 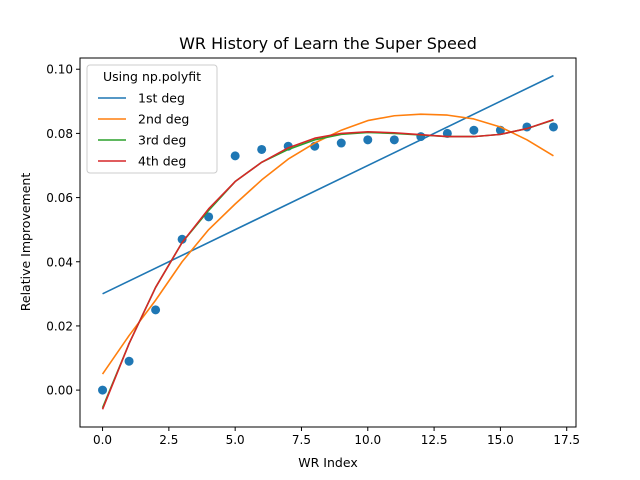 What do you see at coordinates (235, 440) in the screenshot?
I see `x-tick-label: 5.0` at bounding box center [235, 440].